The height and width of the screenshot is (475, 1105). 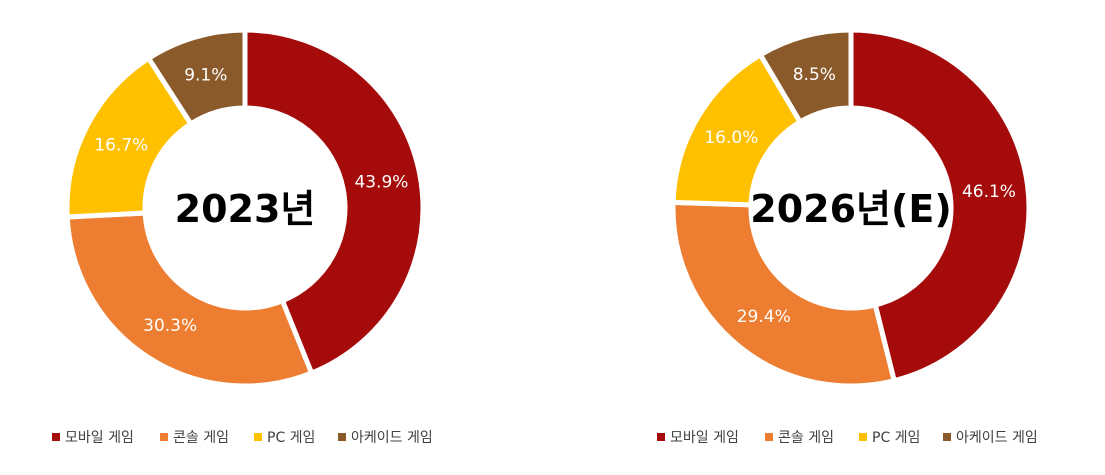 I want to click on slice-label-2-2: 29.4%, so click(x=764, y=317).